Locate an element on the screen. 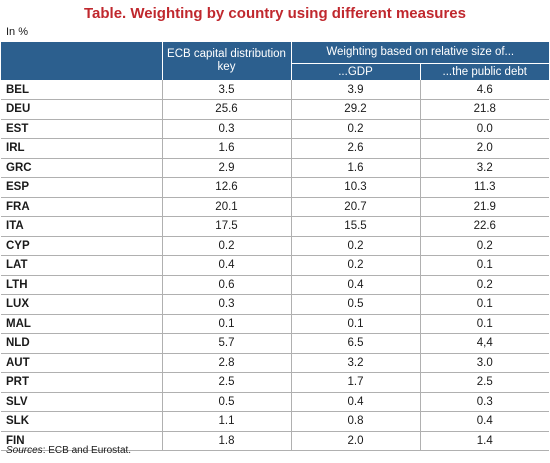  gdp-cell: 0.5 is located at coordinates (355, 304).